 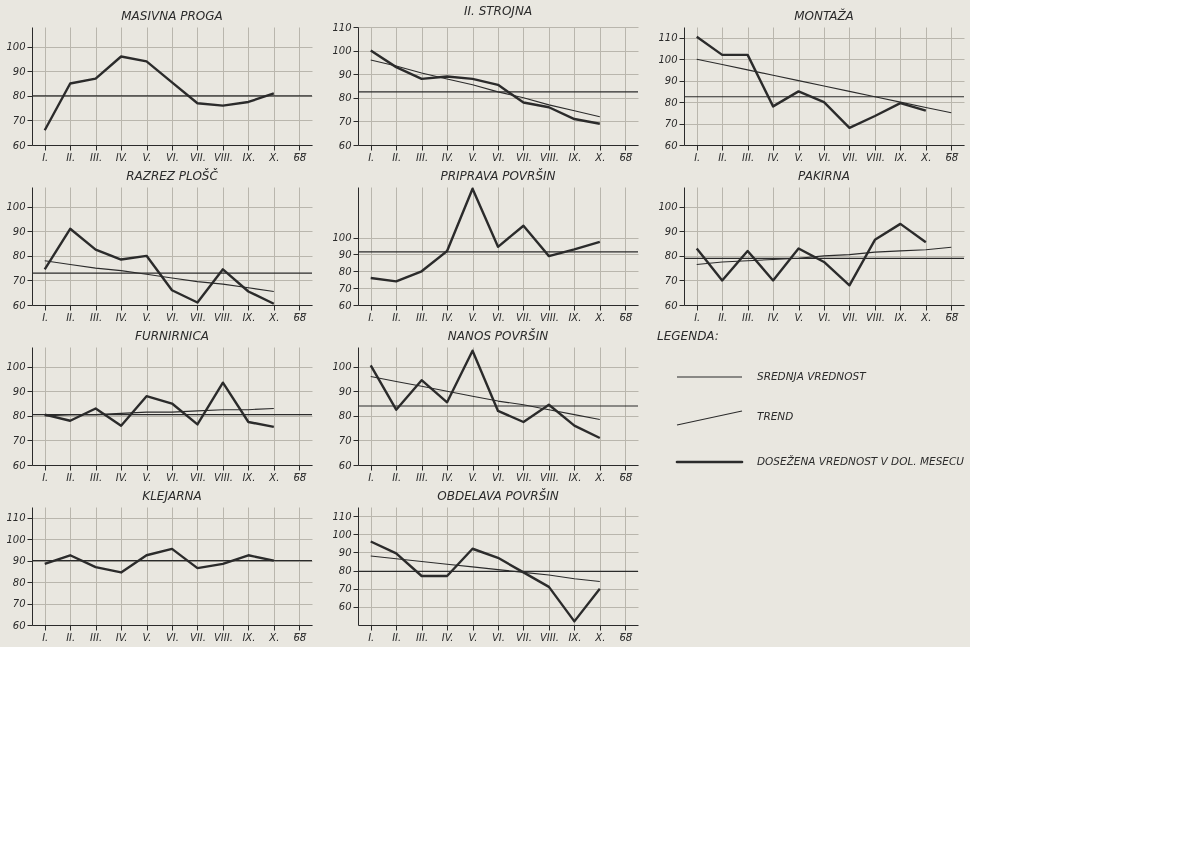 I want to click on chart-title: II. STROJNA, so click(x=498, y=11).